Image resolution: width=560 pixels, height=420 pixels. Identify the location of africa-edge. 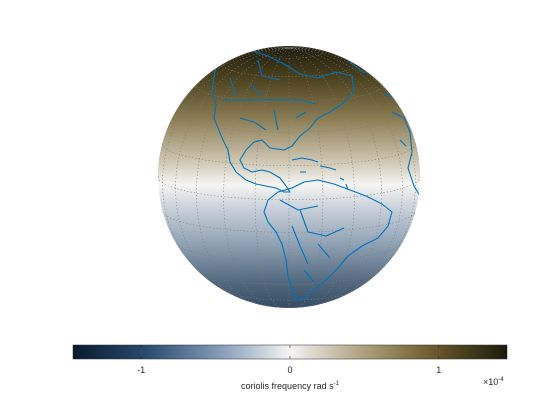
(405, 154).